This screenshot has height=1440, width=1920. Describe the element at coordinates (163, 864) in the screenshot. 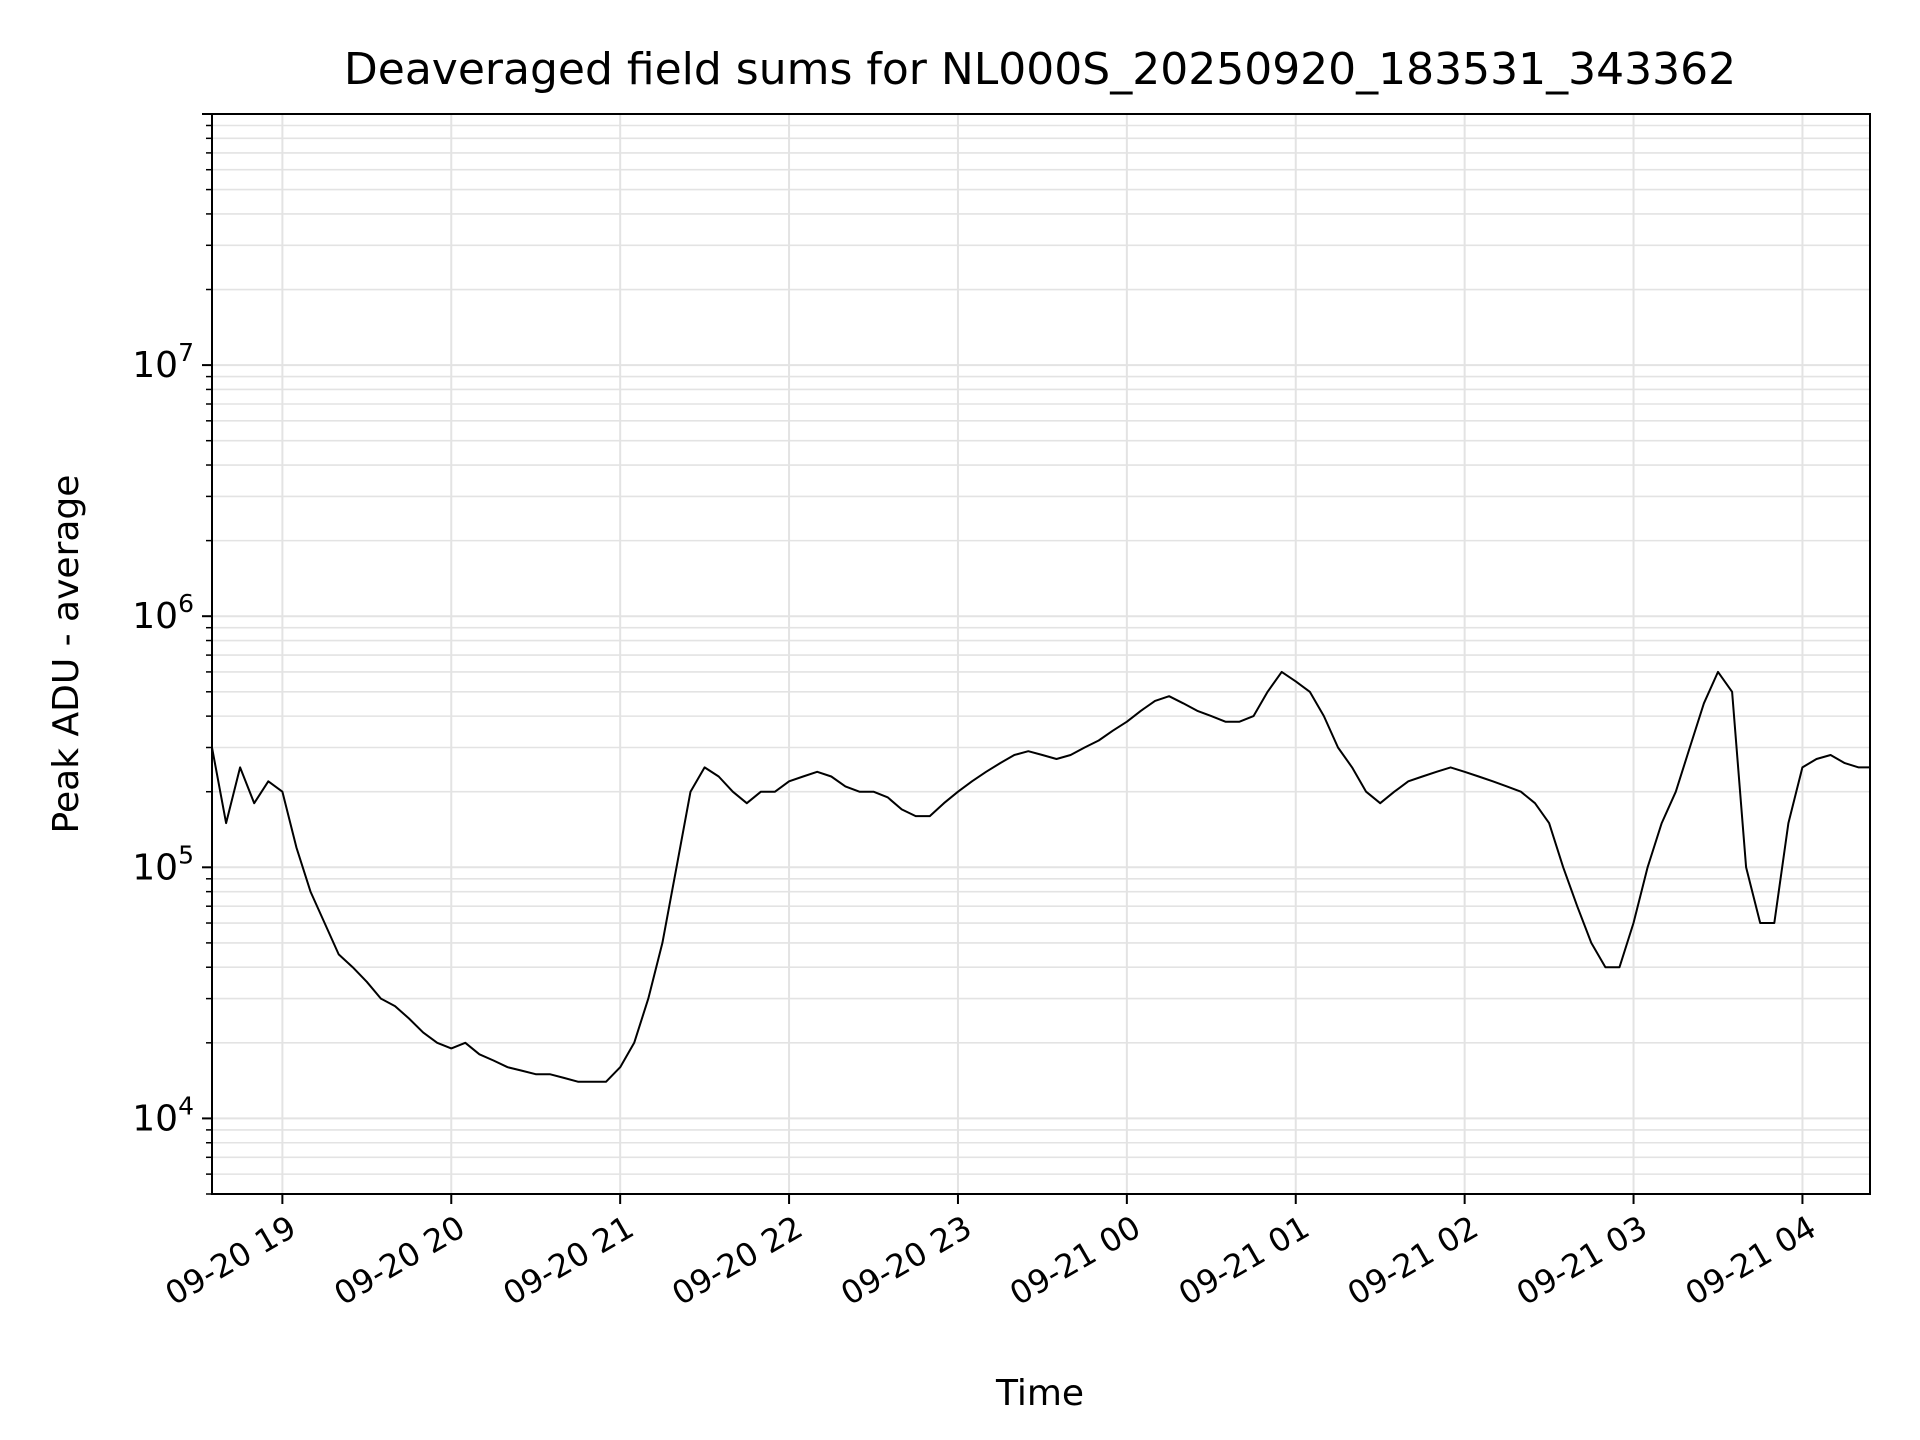

I see `y-tick-label: 10⁵` at that location.